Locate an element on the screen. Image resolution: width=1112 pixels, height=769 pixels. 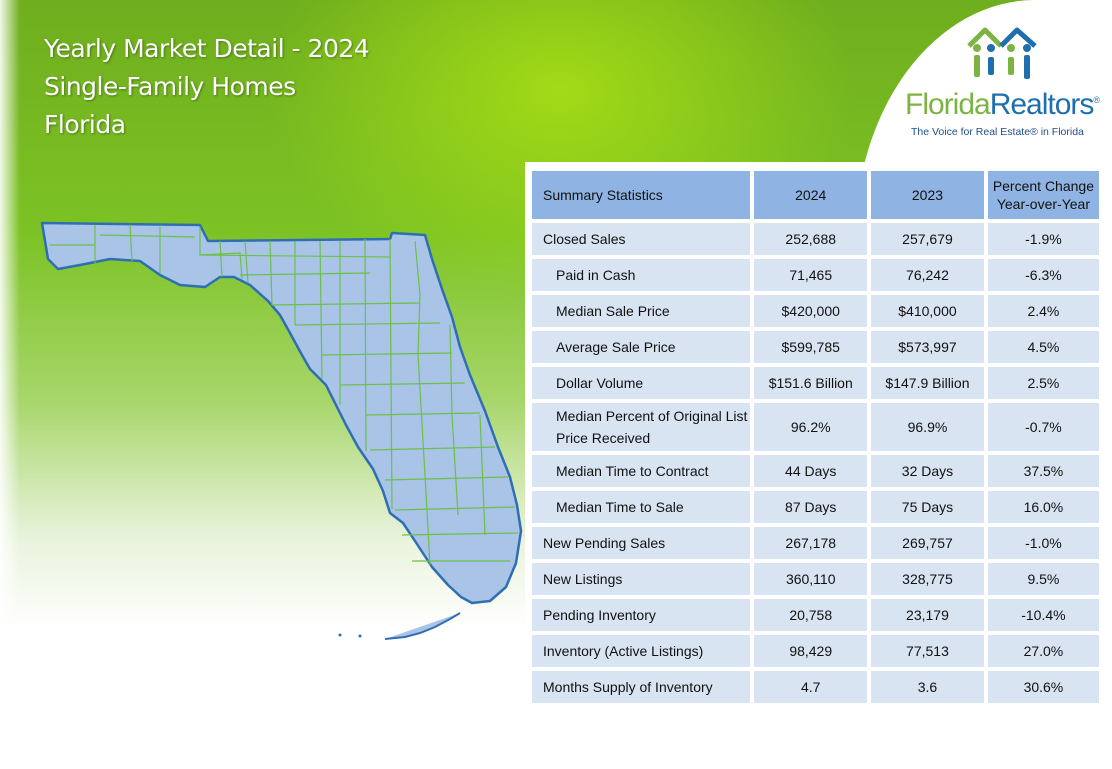
value-2023: $147.9 Billion is located at coordinates (927, 383).